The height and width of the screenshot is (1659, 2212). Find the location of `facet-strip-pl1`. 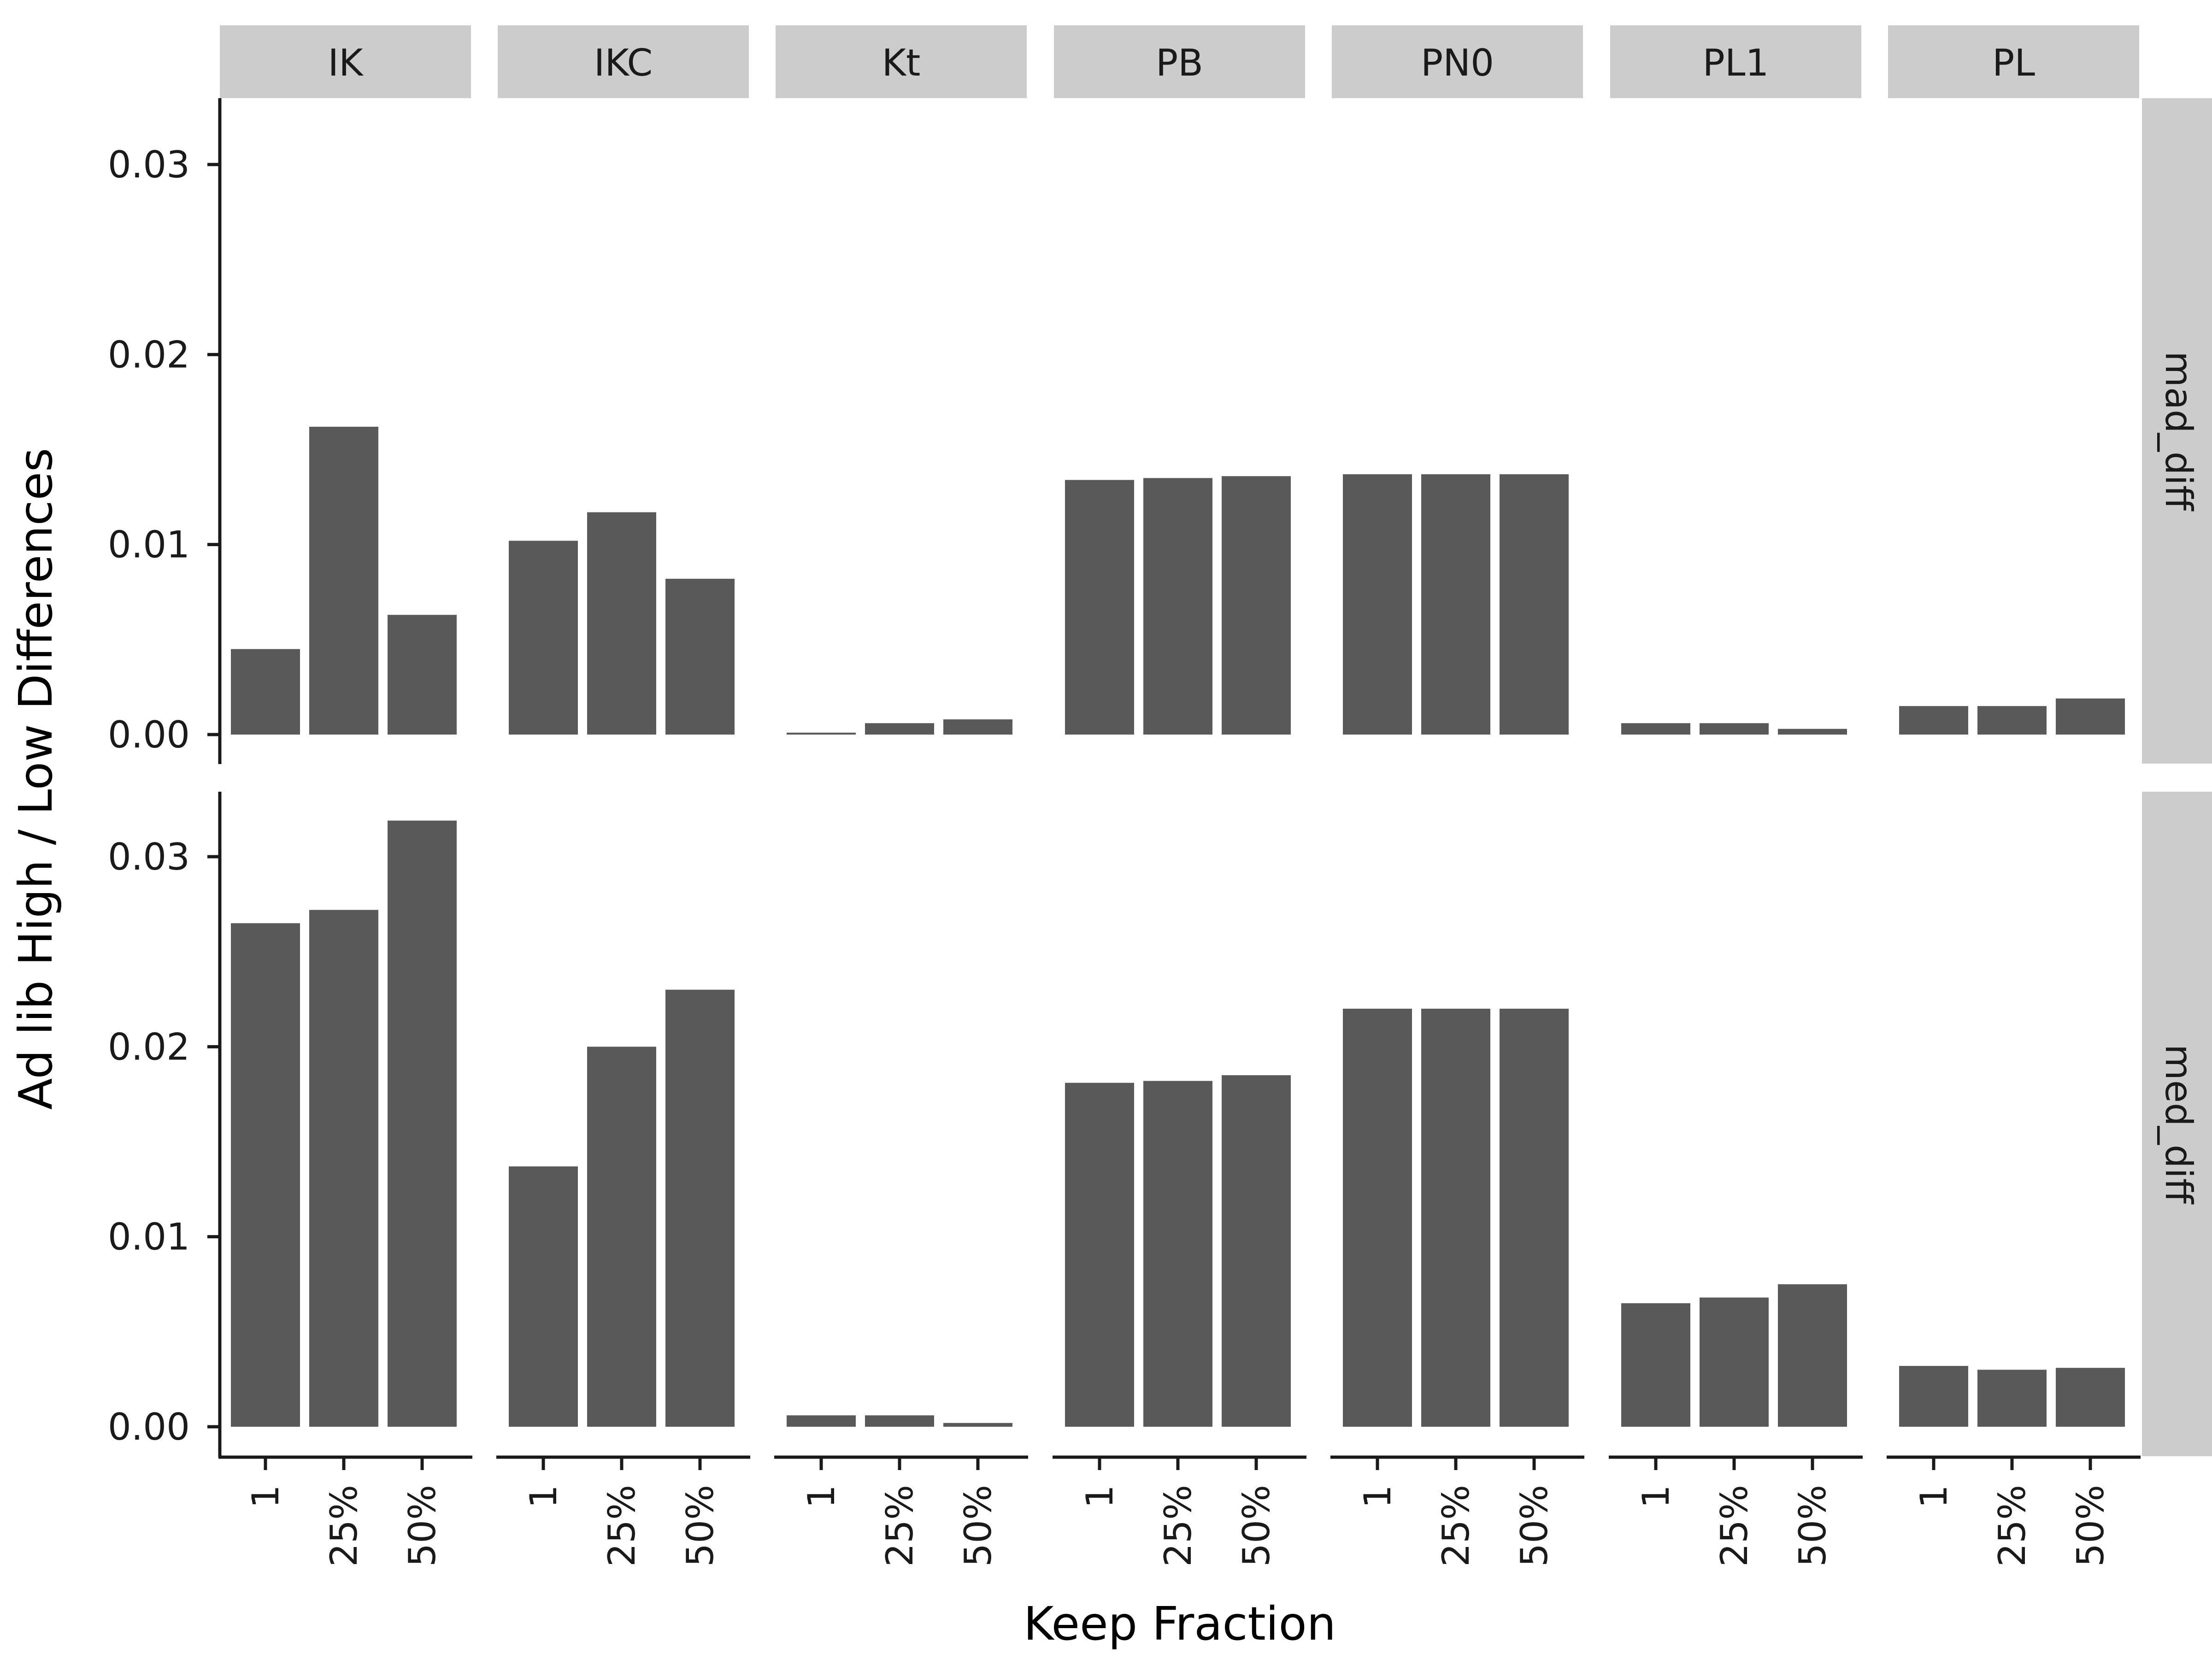

facet-strip-pl1 is located at coordinates (1735, 61).